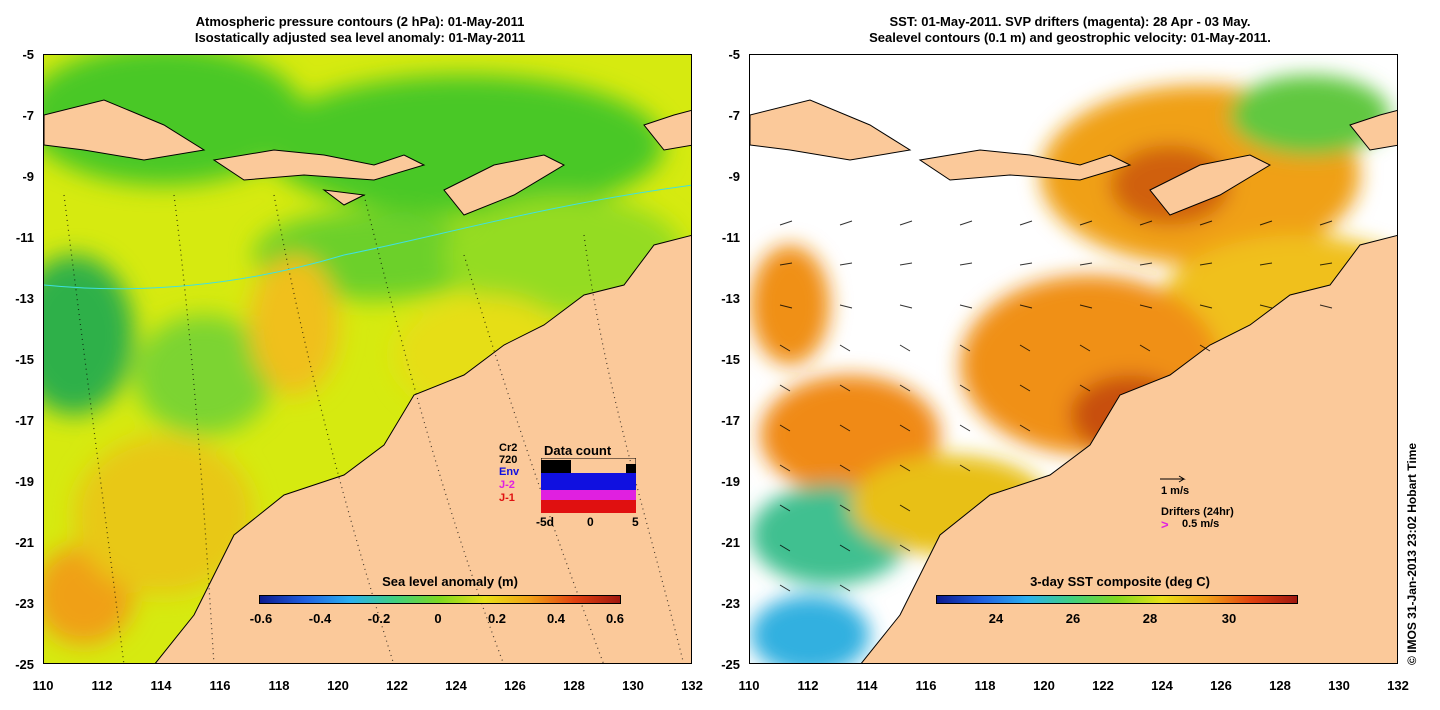 This screenshot has width=1440, height=710. Describe the element at coordinates (808, 685) in the screenshot. I see `right-xtick: 112` at that location.